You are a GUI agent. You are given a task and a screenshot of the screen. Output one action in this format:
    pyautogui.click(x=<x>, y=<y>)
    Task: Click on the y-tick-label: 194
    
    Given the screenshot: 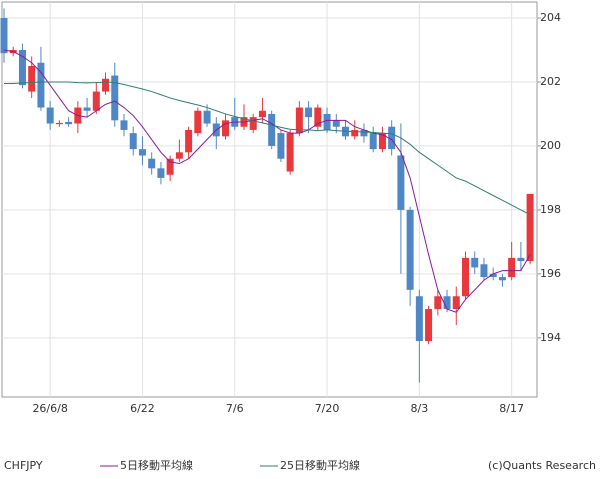 What is the action you would take?
    pyautogui.click(x=550, y=337)
    